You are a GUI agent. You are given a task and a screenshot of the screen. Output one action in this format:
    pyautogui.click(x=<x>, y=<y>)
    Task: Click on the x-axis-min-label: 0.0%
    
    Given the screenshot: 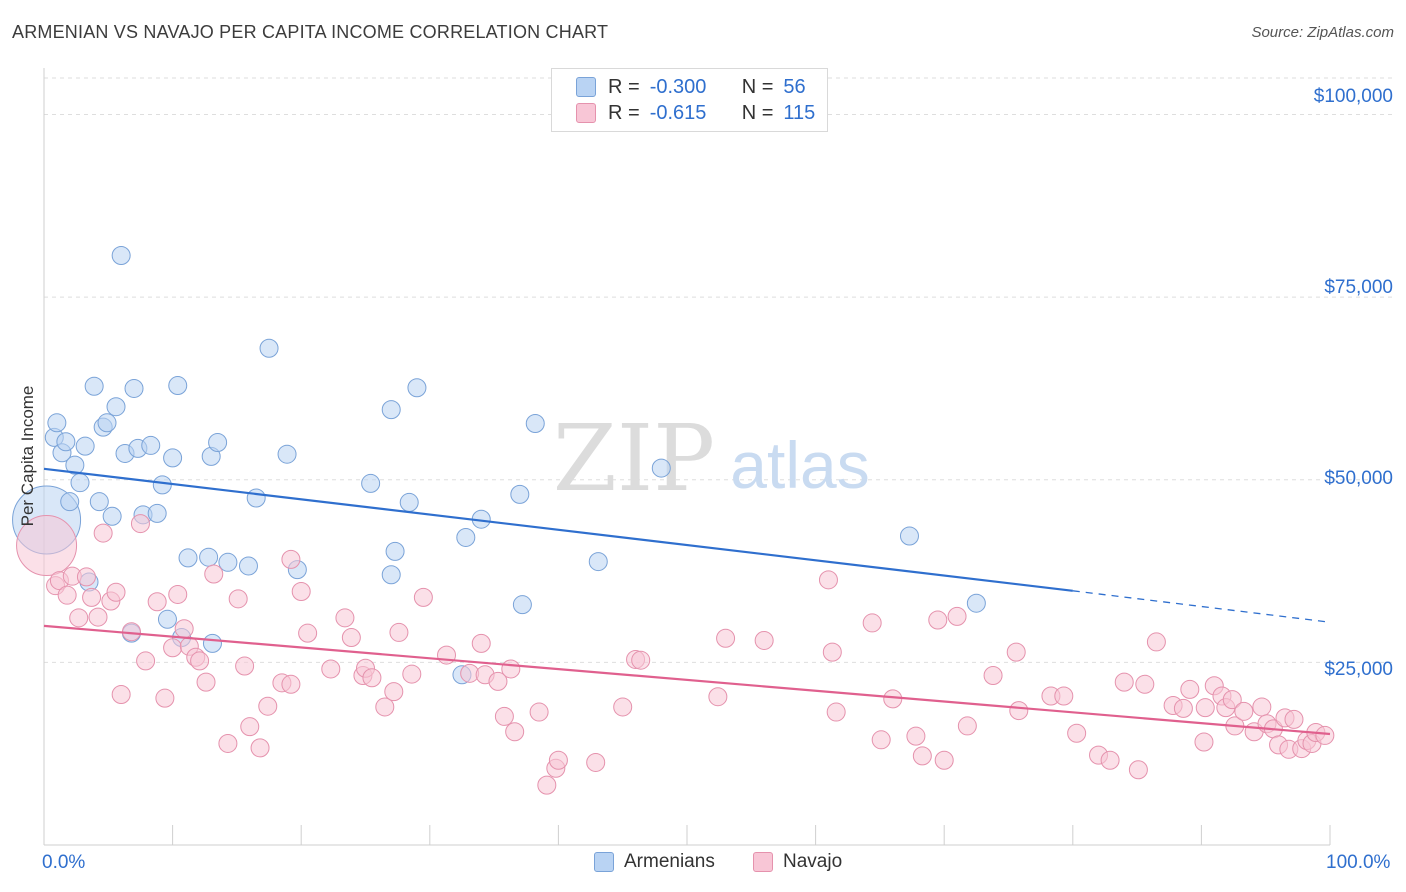 What is the action you would take?
    pyautogui.click(x=64, y=862)
    